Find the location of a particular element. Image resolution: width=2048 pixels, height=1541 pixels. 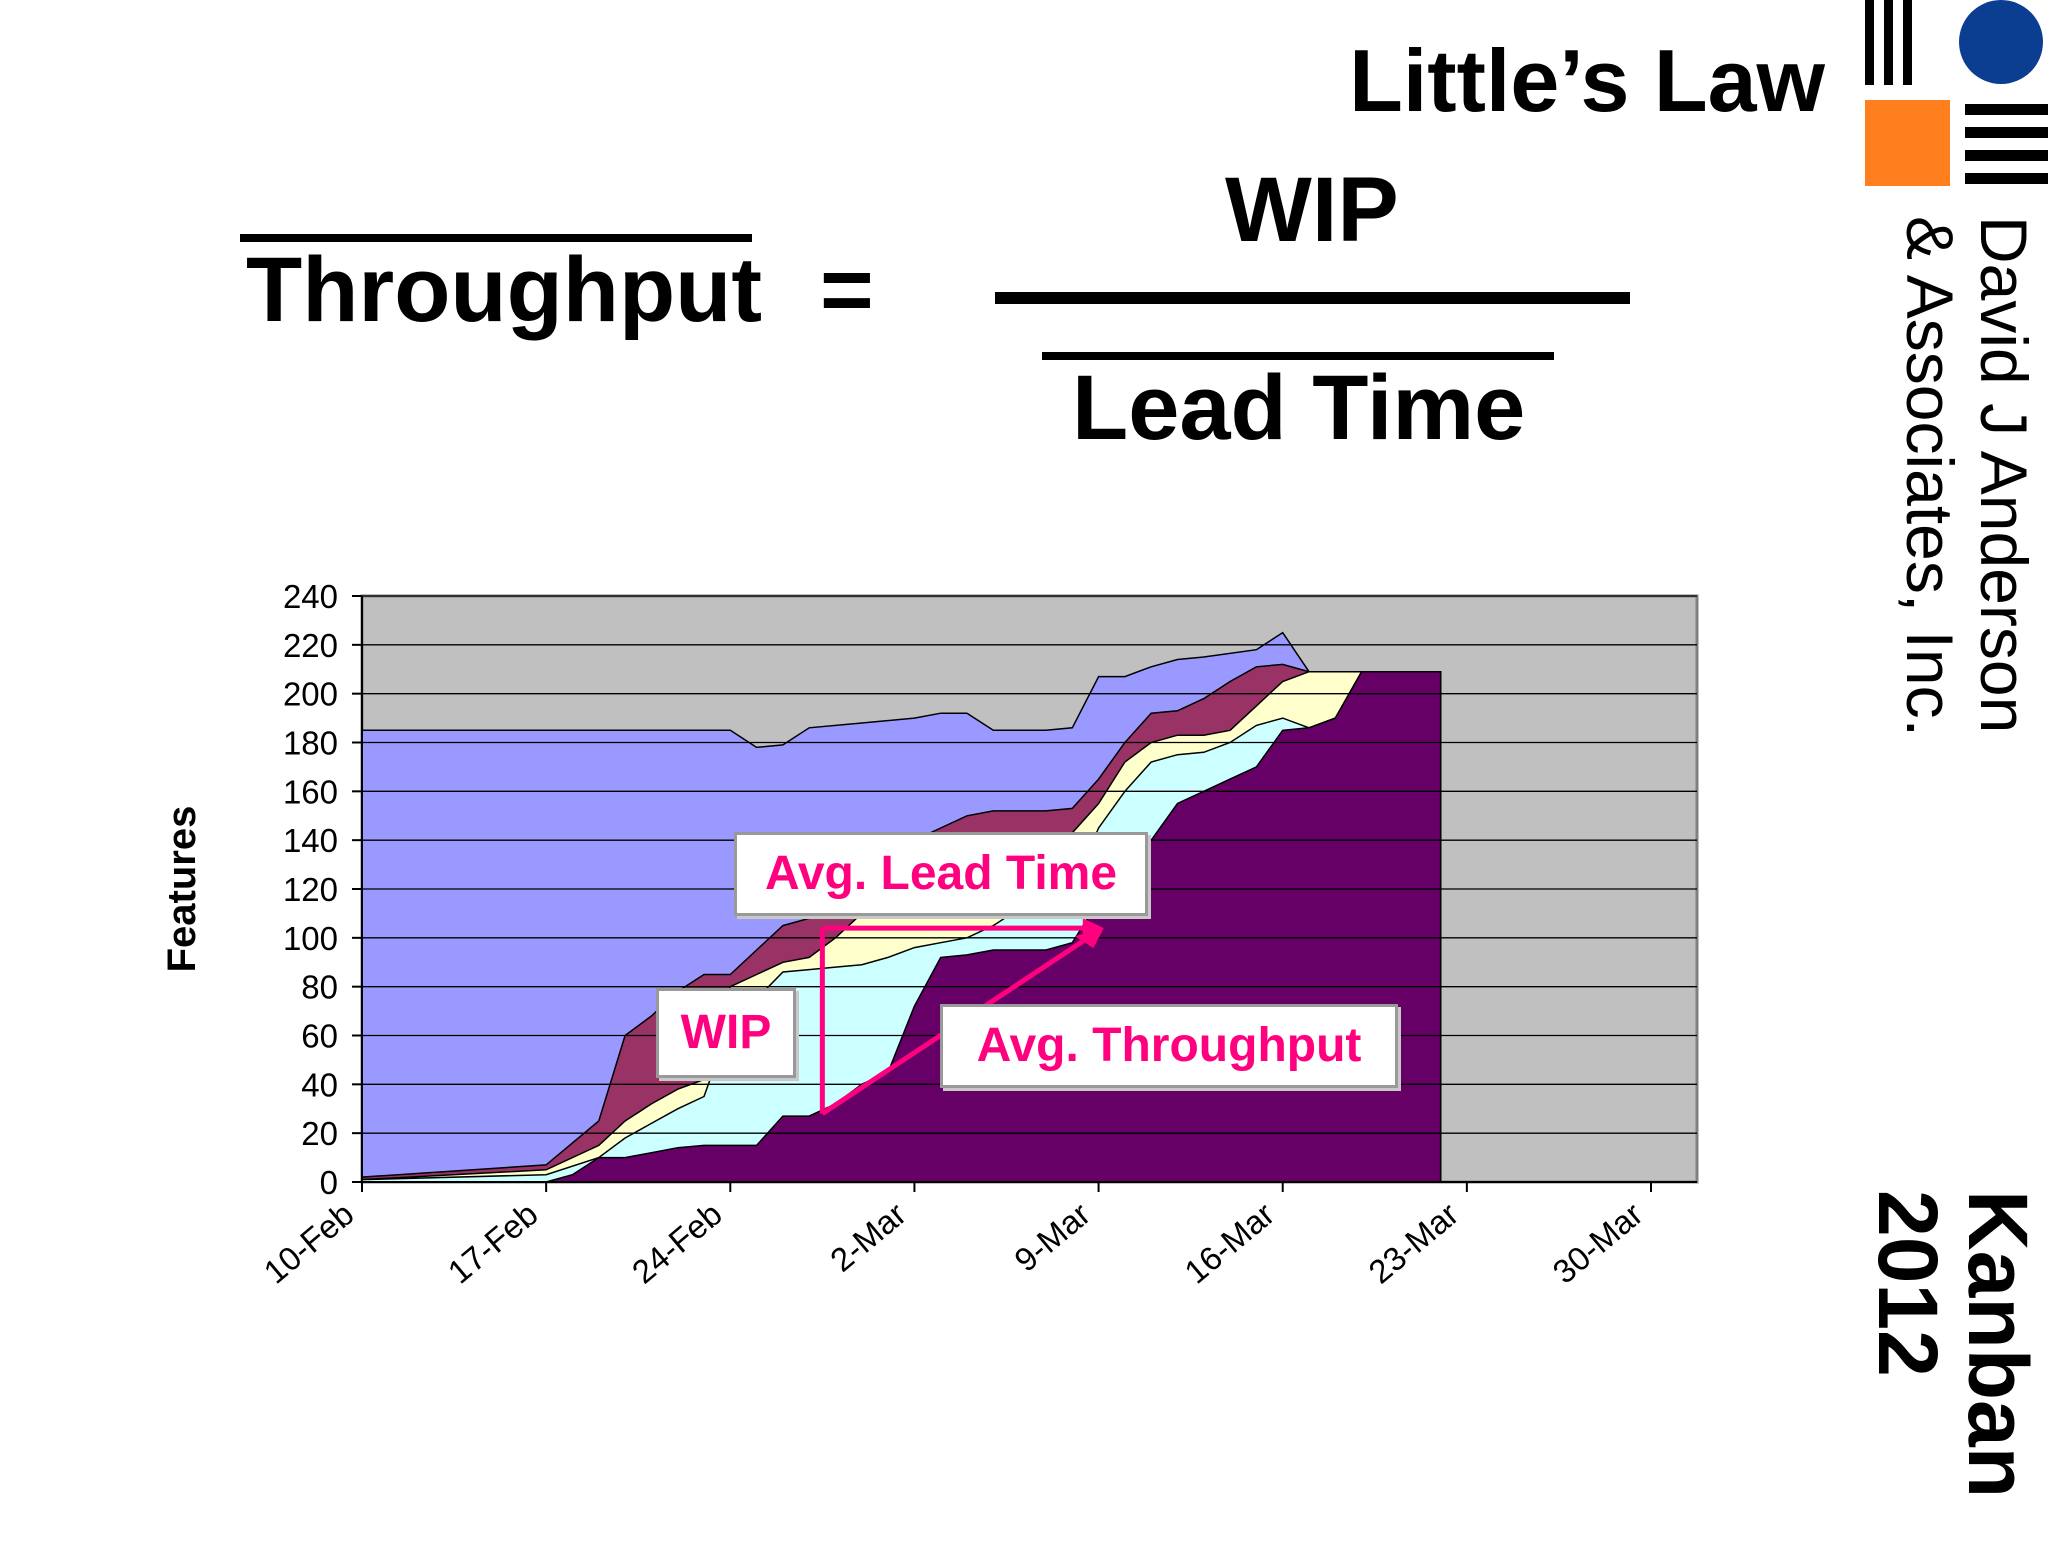

annotation-avg-lead-time: Avg. Lead Time is located at coordinates (941, 874).